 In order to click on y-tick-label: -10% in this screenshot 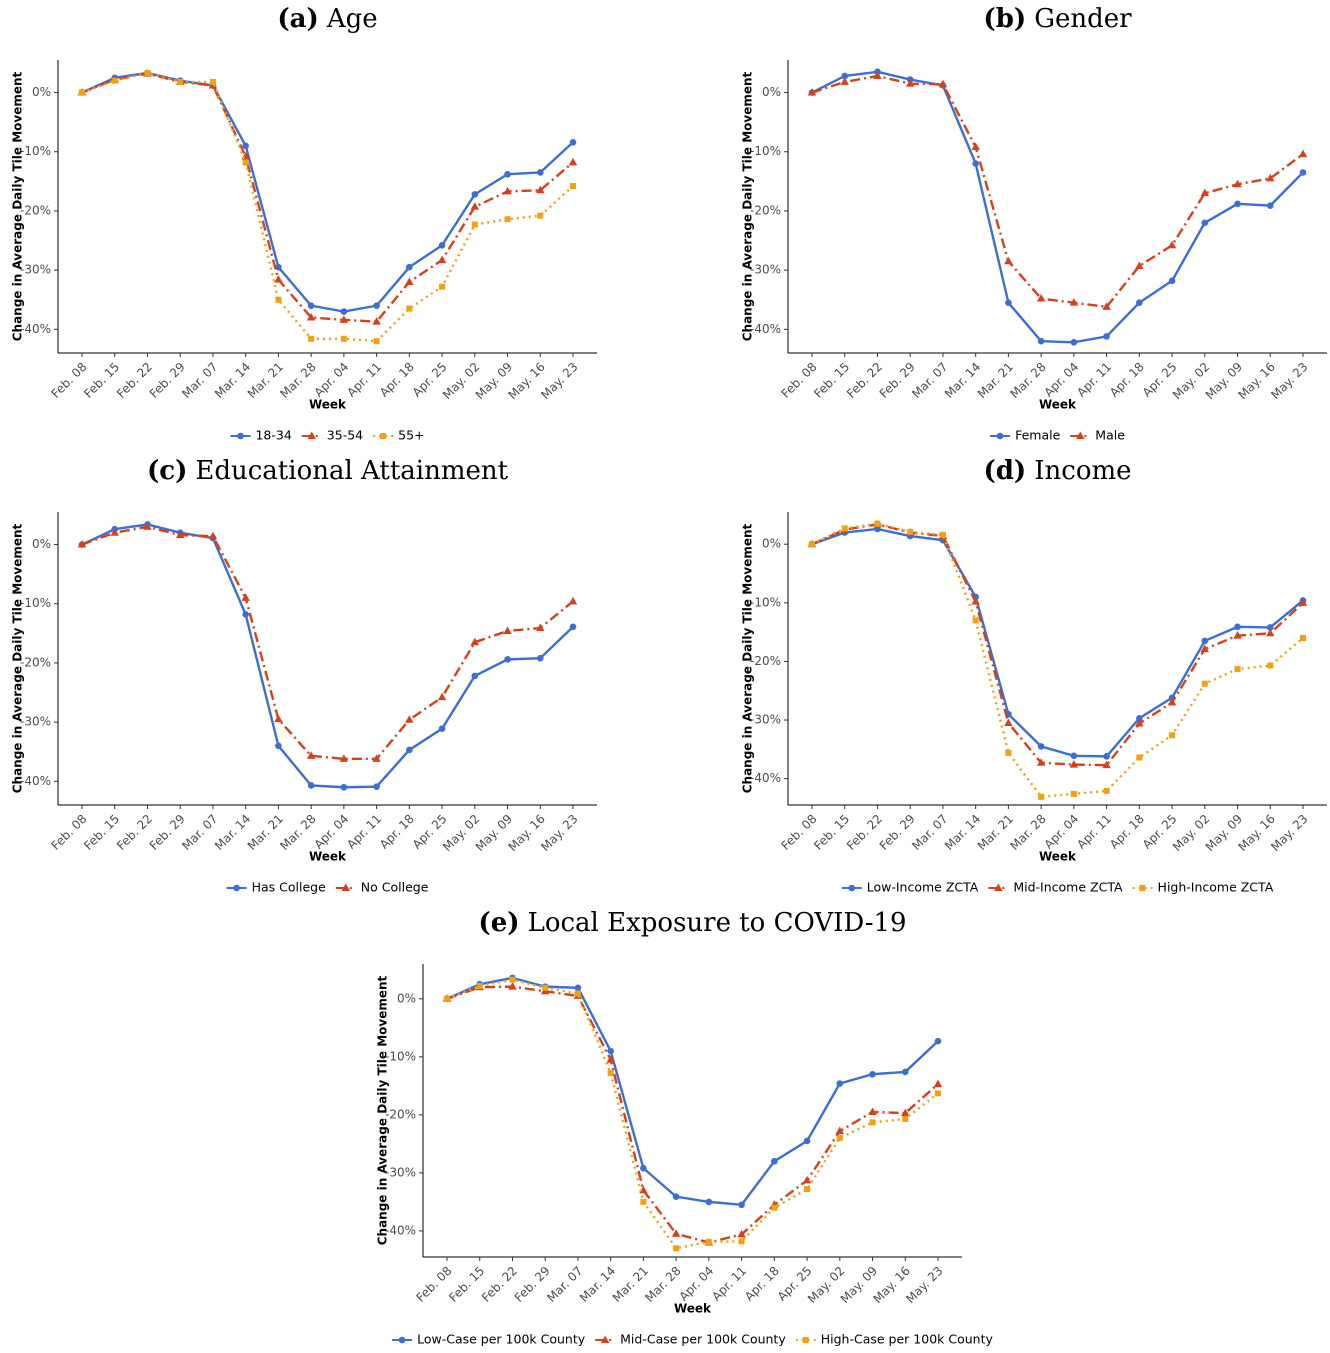, I will do `click(400, 1056)`.